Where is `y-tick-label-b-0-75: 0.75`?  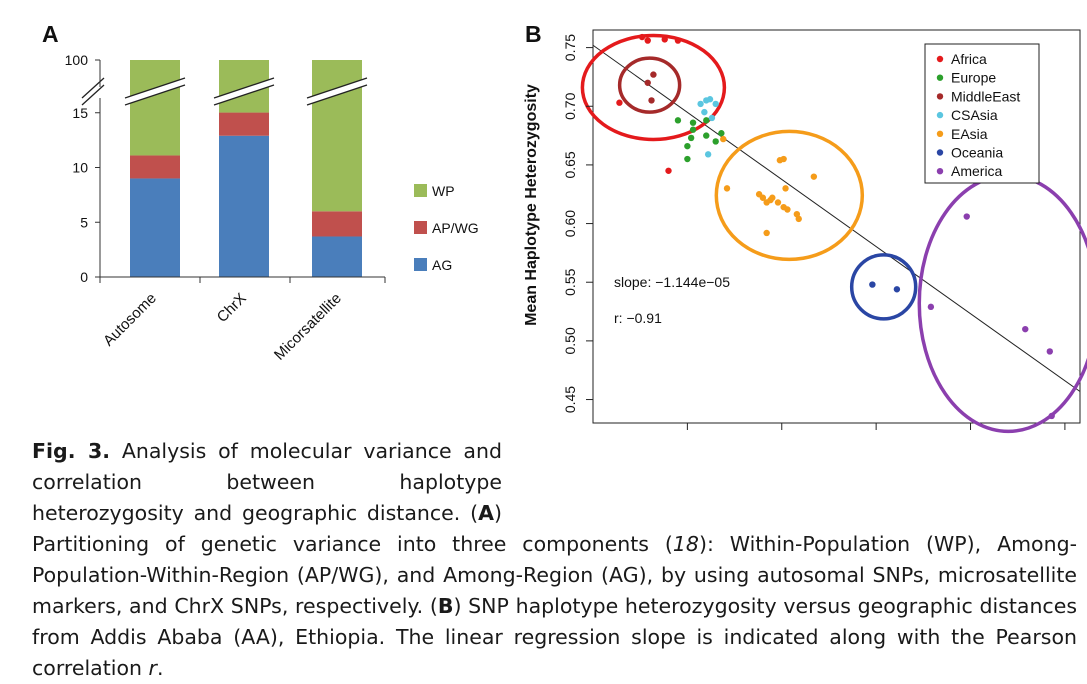 y-tick-label-b-0-75: 0.75 is located at coordinates (570, 47).